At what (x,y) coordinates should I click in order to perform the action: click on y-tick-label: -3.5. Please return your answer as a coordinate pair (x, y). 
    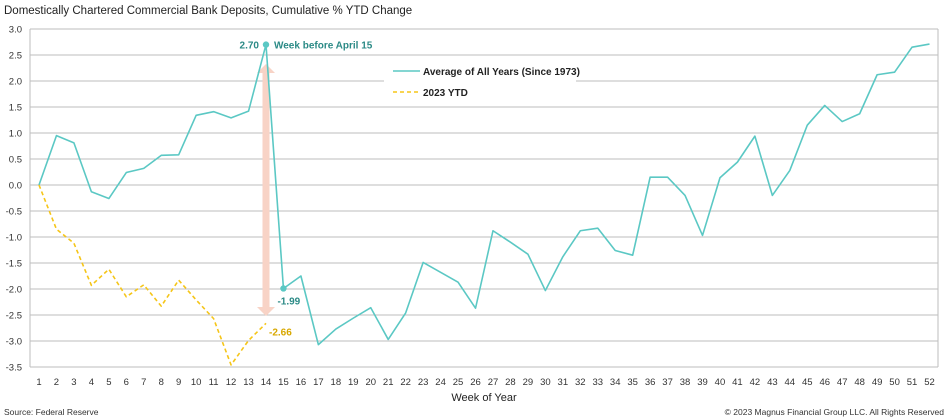
    Looking at the image, I should click on (14, 368).